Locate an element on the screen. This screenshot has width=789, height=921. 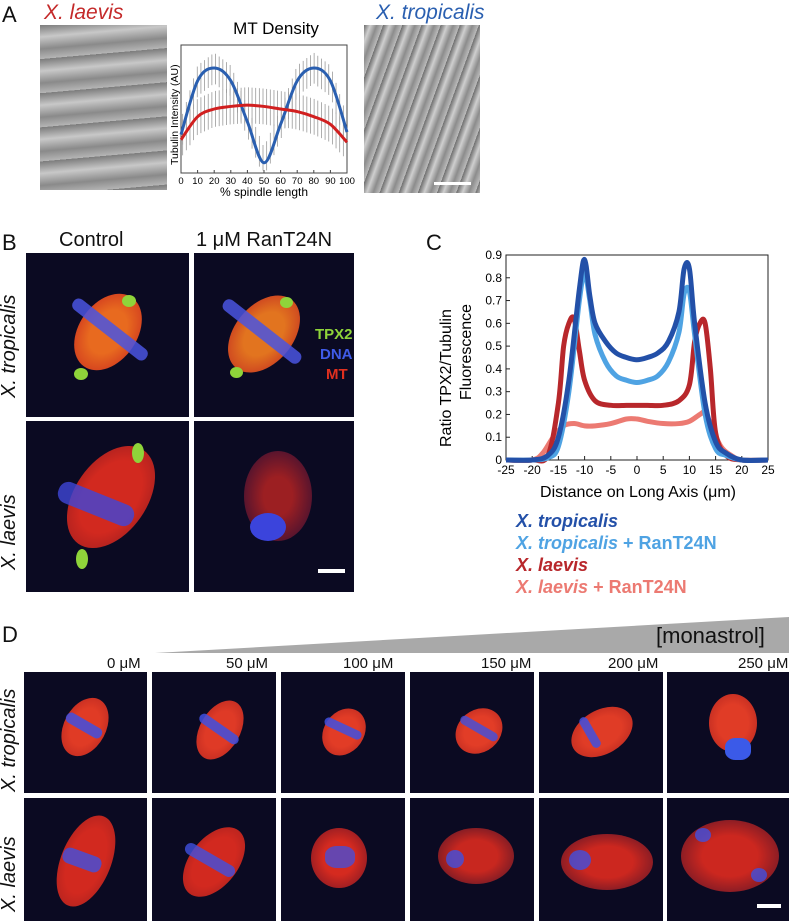
x-tick-label: 30 is located at coordinates (231, 181).